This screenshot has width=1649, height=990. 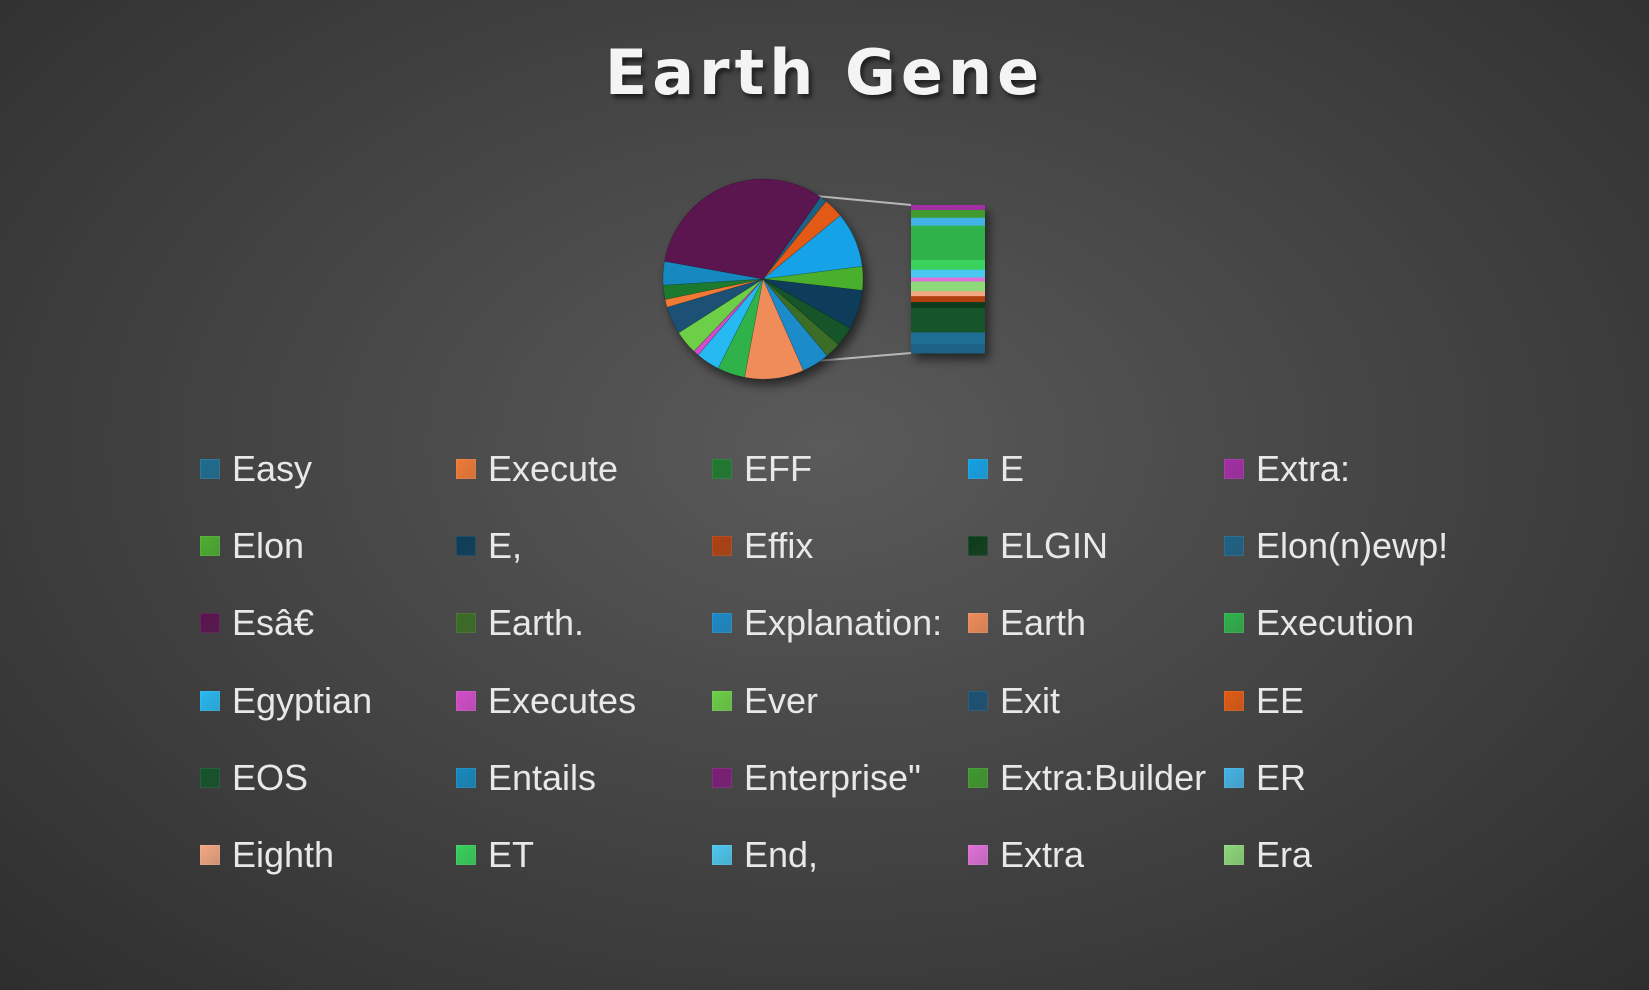 I want to click on connector-line-bottom, so click(x=863, y=357).